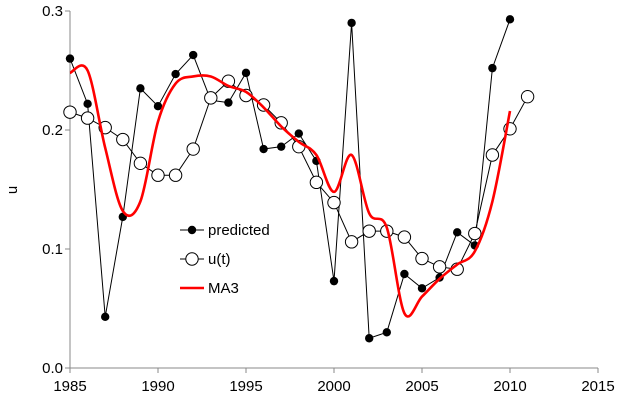 The image size is (623, 411). Describe the element at coordinates (52, 11) in the screenshot. I see `y-tick-label: 0.3` at that location.